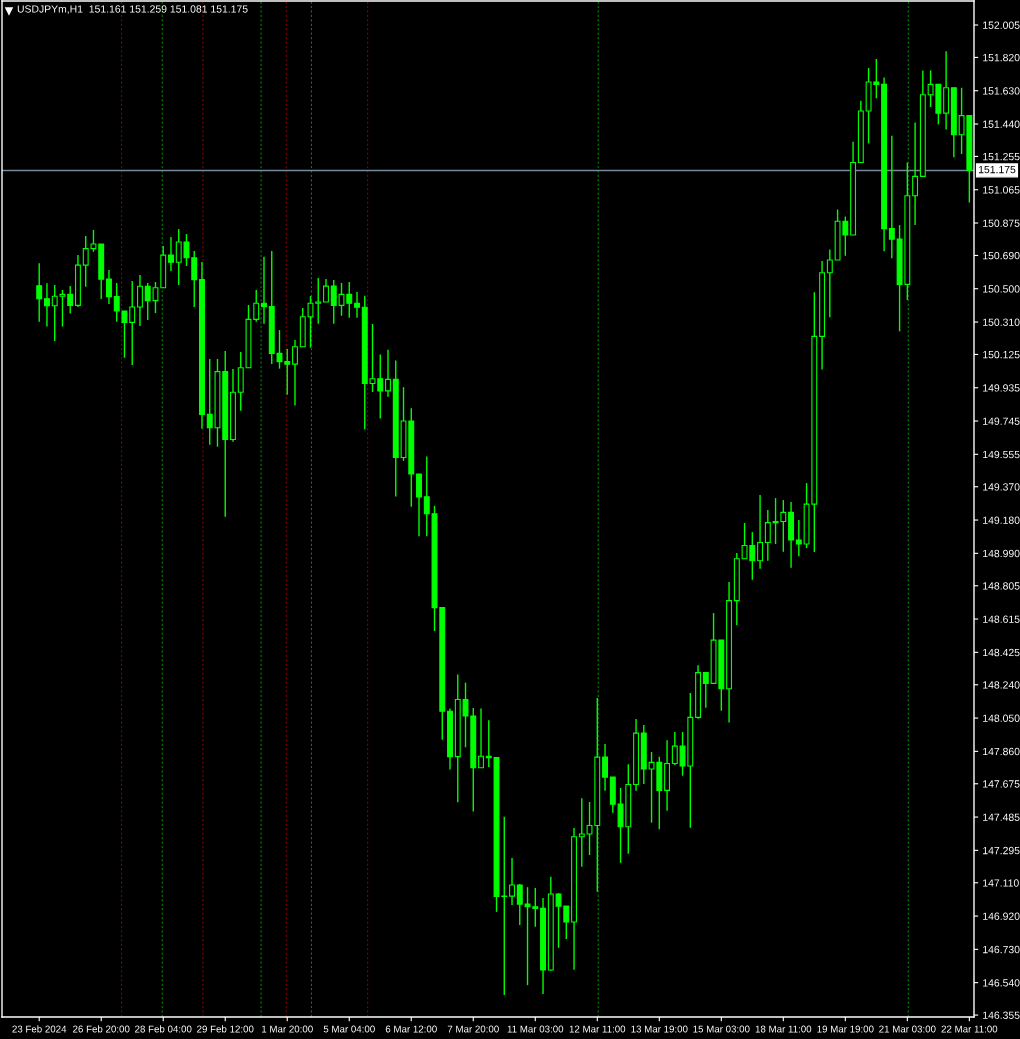 Image resolution: width=1020 pixels, height=1039 pixels. What do you see at coordinates (1001, 487) in the screenshot?
I see `y-tick-label: 149.370` at bounding box center [1001, 487].